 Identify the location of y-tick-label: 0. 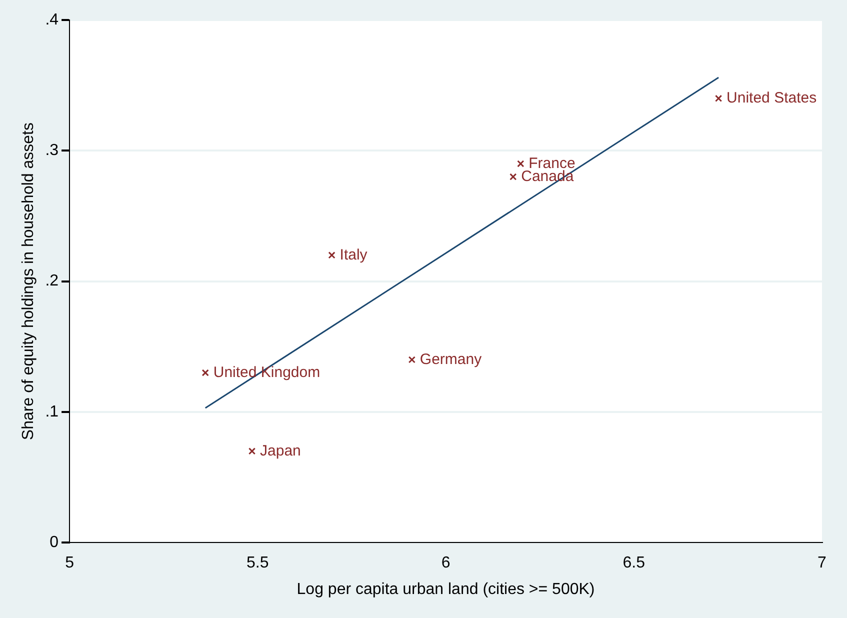
(54, 543).